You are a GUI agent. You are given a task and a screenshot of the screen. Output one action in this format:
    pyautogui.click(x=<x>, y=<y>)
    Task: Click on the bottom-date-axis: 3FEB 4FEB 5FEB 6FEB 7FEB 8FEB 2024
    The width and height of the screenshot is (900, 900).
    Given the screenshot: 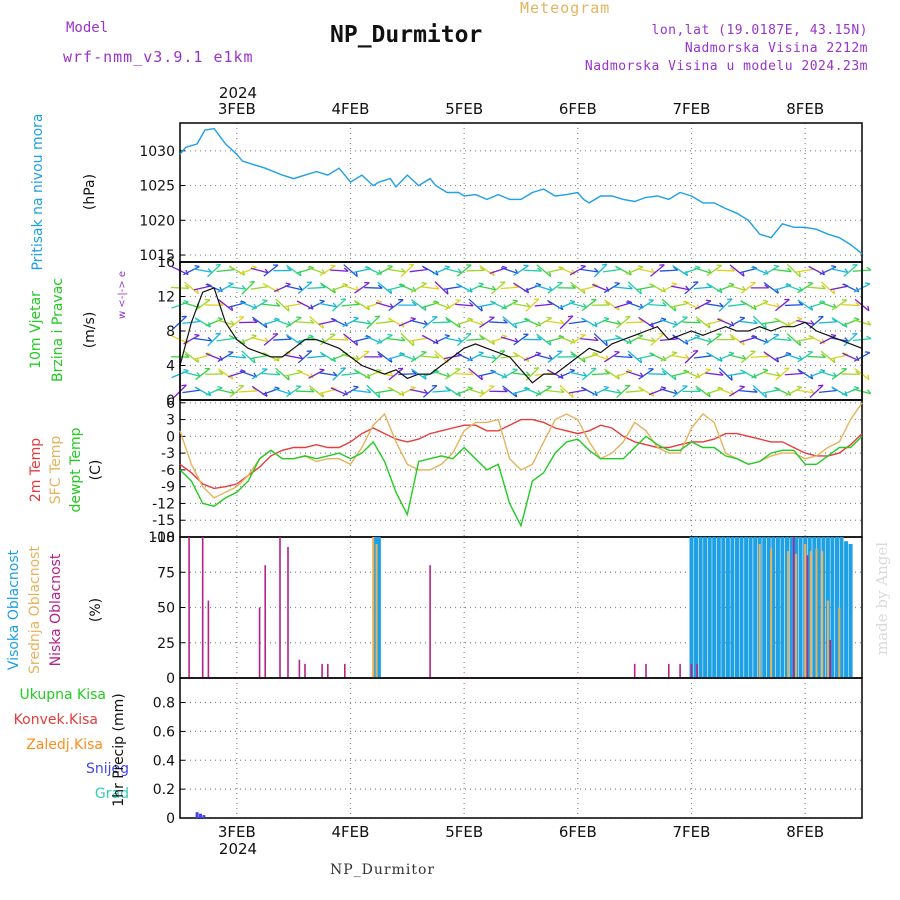 What is the action you would take?
    pyautogui.click(x=521, y=840)
    